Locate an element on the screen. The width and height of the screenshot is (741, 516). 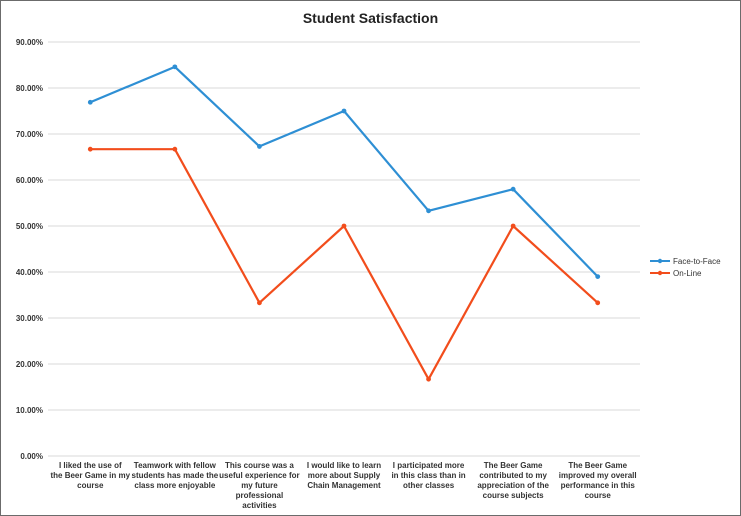
legend-label: Face-to-Face is located at coordinates (697, 261).